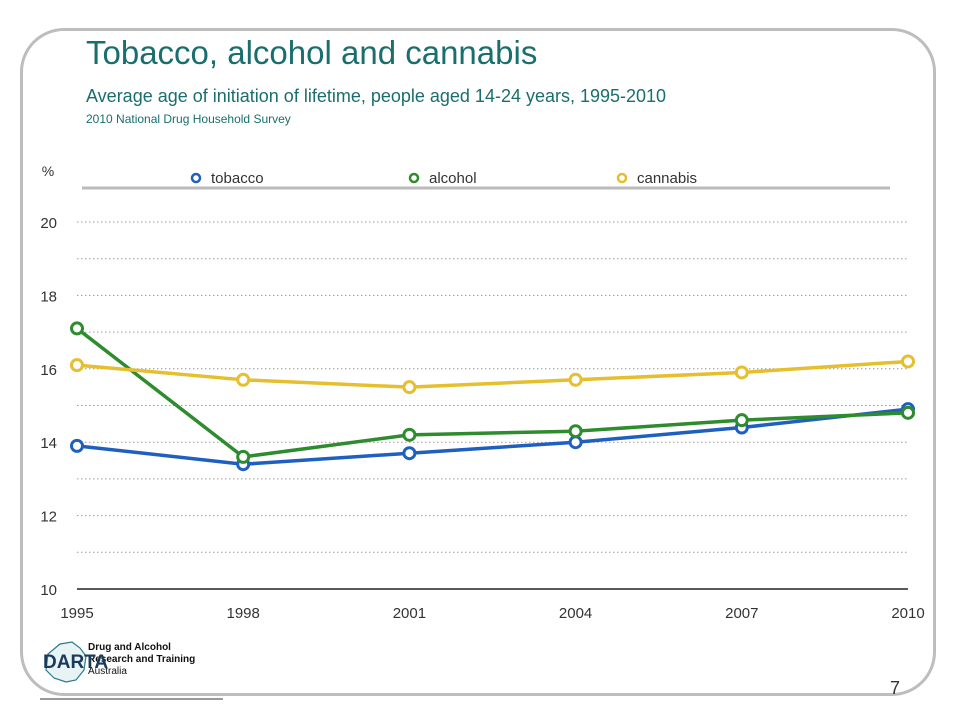  What do you see at coordinates (312, 52) in the screenshot?
I see `slide-title: Tobacco, alcohol and cannabis` at bounding box center [312, 52].